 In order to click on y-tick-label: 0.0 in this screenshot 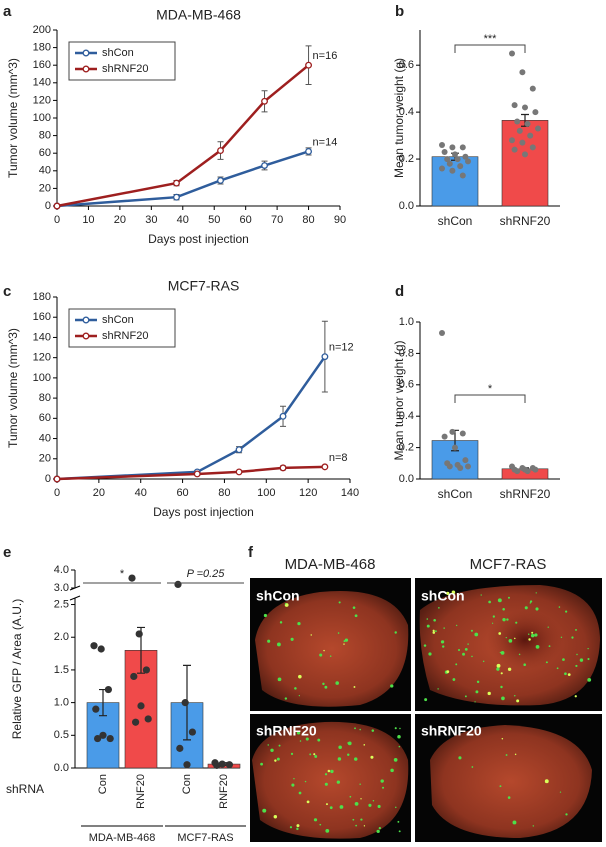, I will do `click(406, 479)`.